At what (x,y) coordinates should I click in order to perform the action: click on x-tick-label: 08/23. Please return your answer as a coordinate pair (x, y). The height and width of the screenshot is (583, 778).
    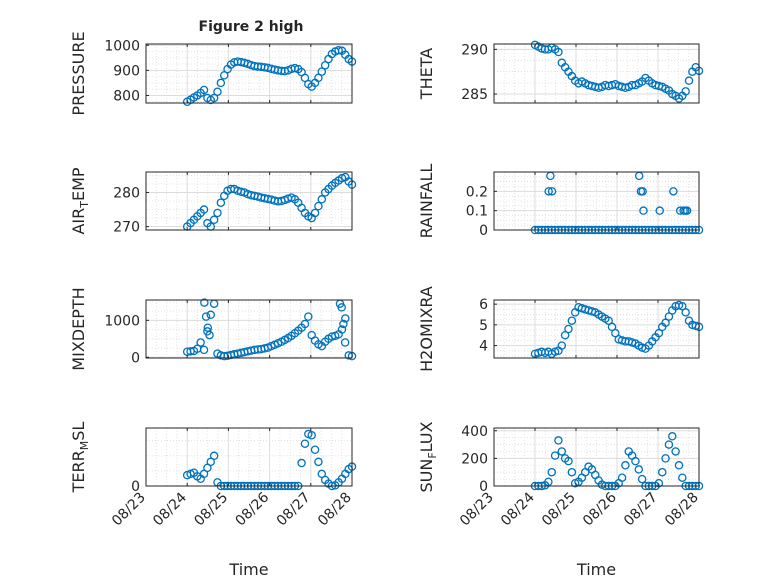
    Looking at the image, I should click on (129, 510).